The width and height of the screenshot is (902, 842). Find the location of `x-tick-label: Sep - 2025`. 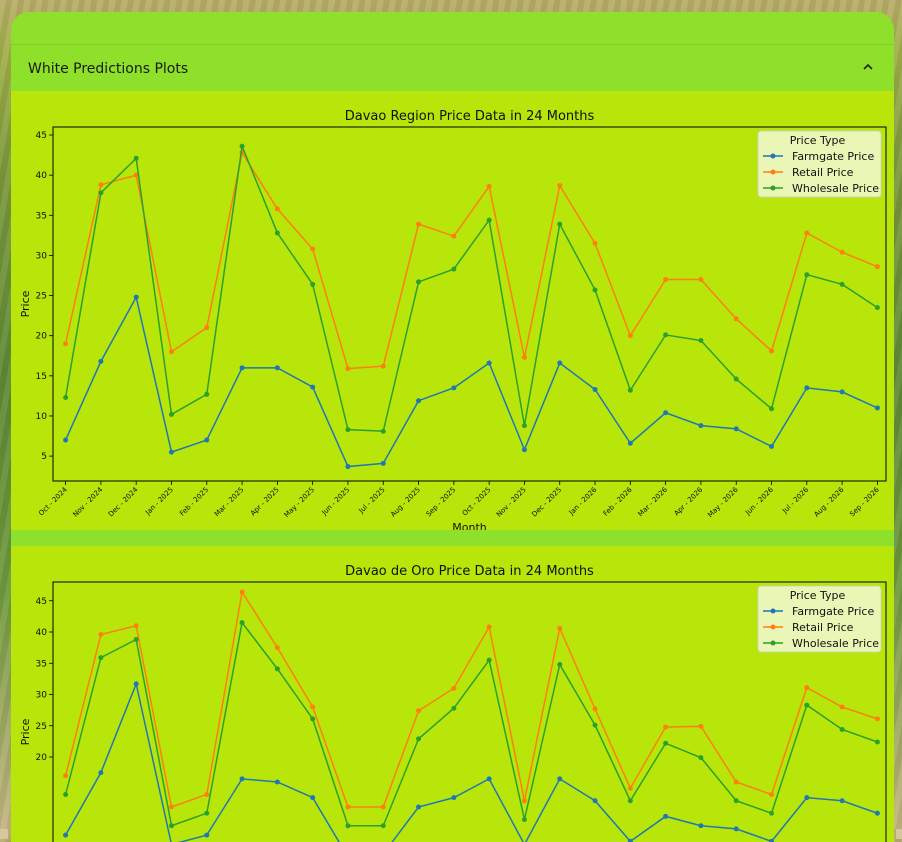

x-tick-label: Sep - 2025 is located at coordinates (441, 502).